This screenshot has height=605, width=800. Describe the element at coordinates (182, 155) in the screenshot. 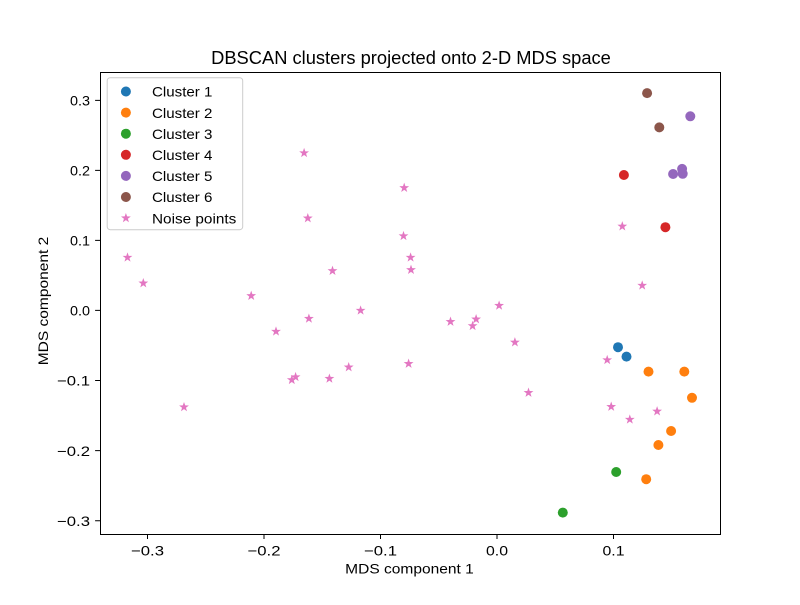

I see `svg-text: Cluster 4` at that location.